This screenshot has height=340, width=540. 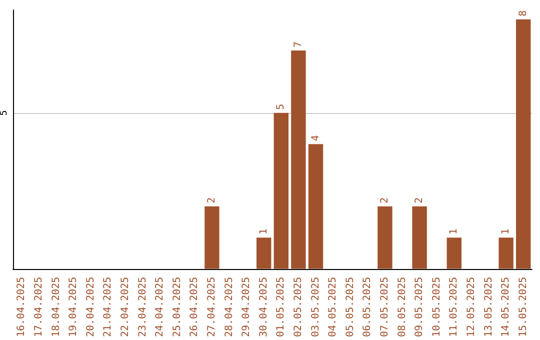 I want to click on data-label: 4, so click(x=316, y=138).